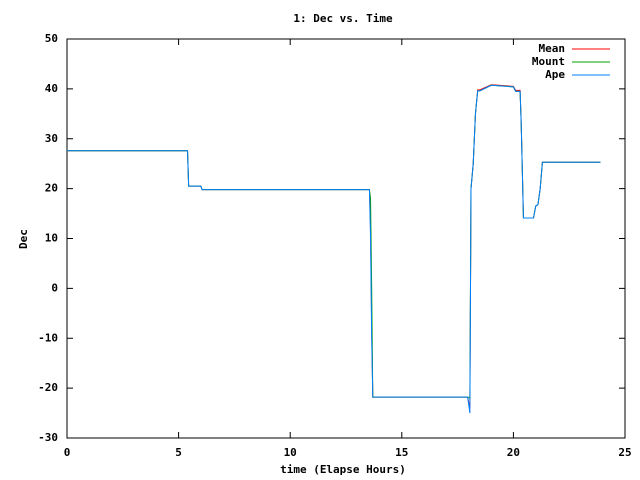 This screenshot has width=640, height=480. What do you see at coordinates (555, 74) in the screenshot?
I see `legend-label: Ape` at bounding box center [555, 74].